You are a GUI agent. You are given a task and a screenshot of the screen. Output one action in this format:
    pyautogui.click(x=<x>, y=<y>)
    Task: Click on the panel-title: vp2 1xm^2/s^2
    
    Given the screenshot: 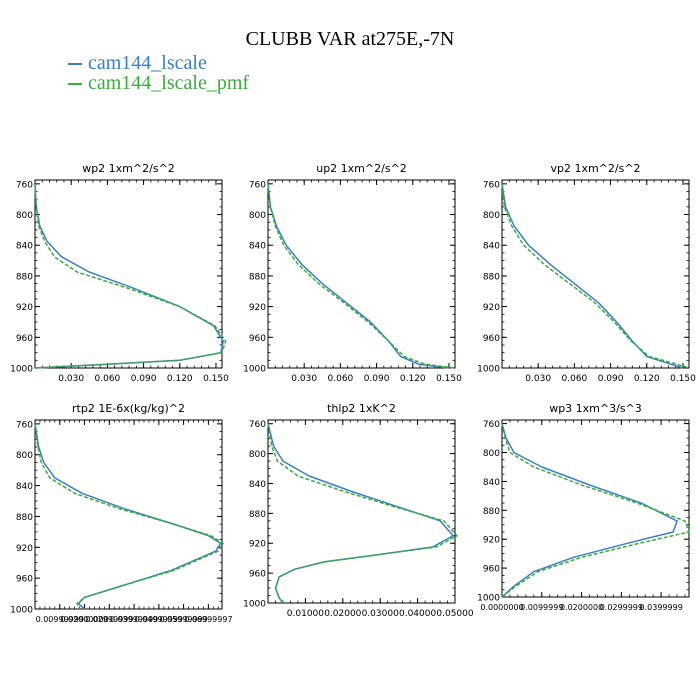 What is the action you would take?
    pyautogui.click(x=595, y=168)
    